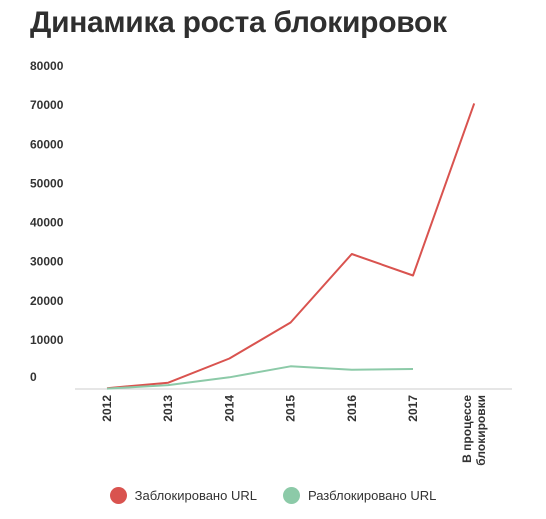 The width and height of the screenshot is (546, 519). I want to click on series-line-unblocked, so click(260, 377).